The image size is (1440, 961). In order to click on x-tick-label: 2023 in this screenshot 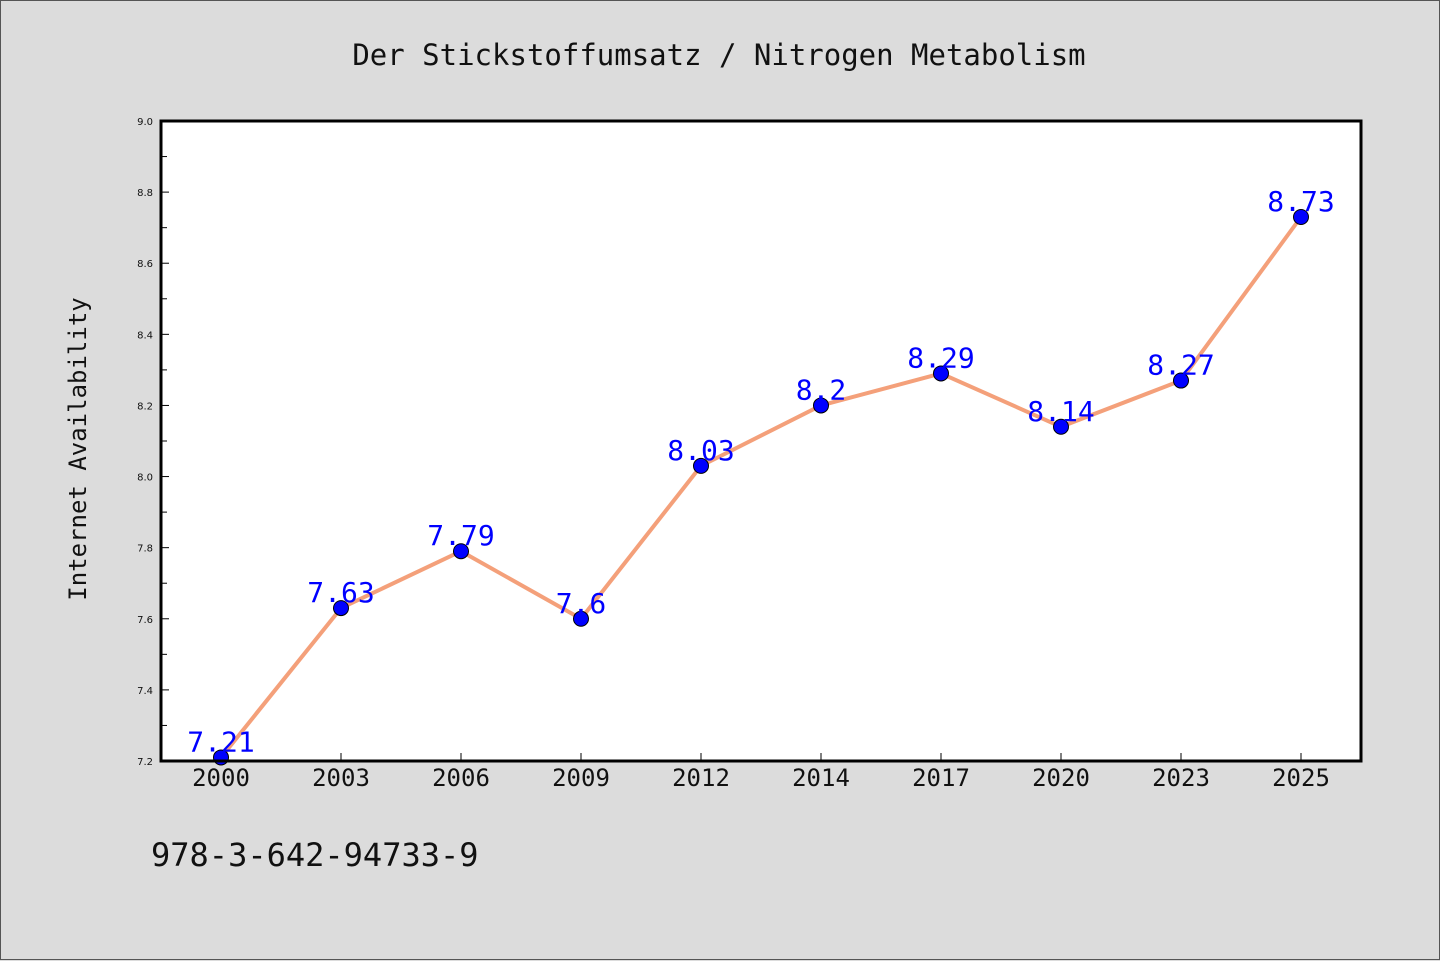, I will do `click(1181, 778)`.